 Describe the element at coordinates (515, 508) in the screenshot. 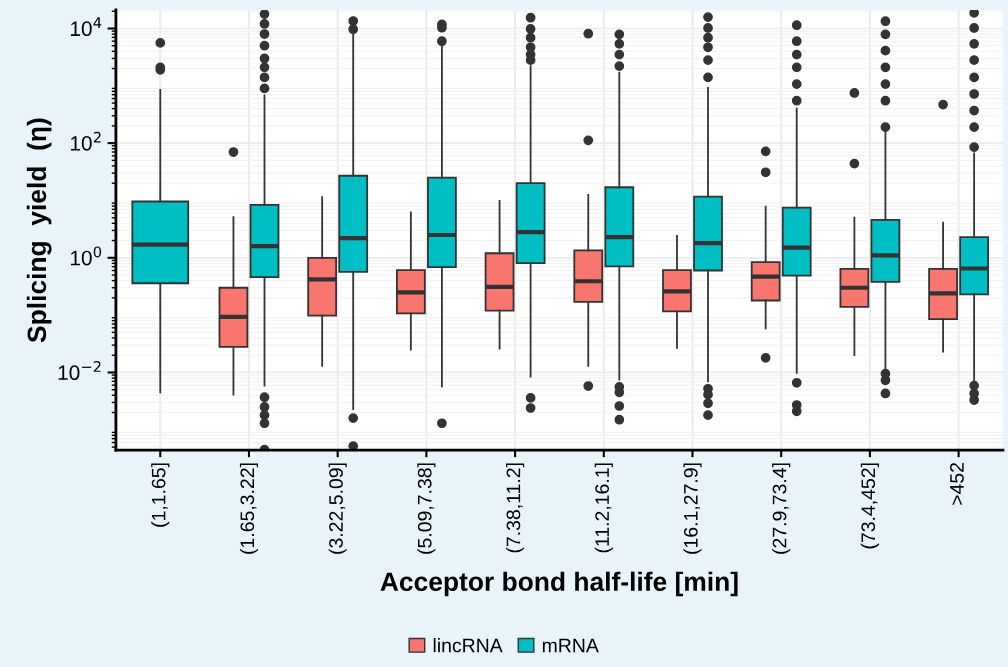

I see `x-tick-label: (7.38,11.2]` at that location.